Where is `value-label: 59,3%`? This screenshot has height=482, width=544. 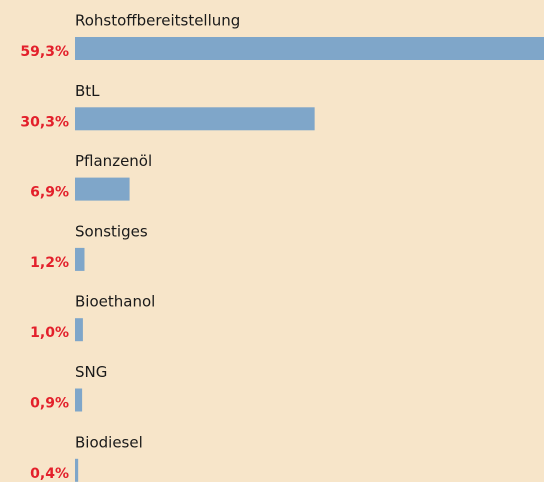
value-label: 59,3% is located at coordinates (44, 52).